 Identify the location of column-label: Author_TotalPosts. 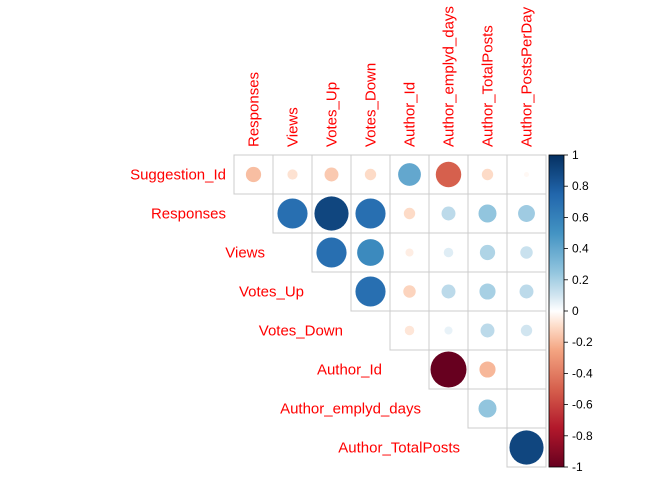
(488, 86).